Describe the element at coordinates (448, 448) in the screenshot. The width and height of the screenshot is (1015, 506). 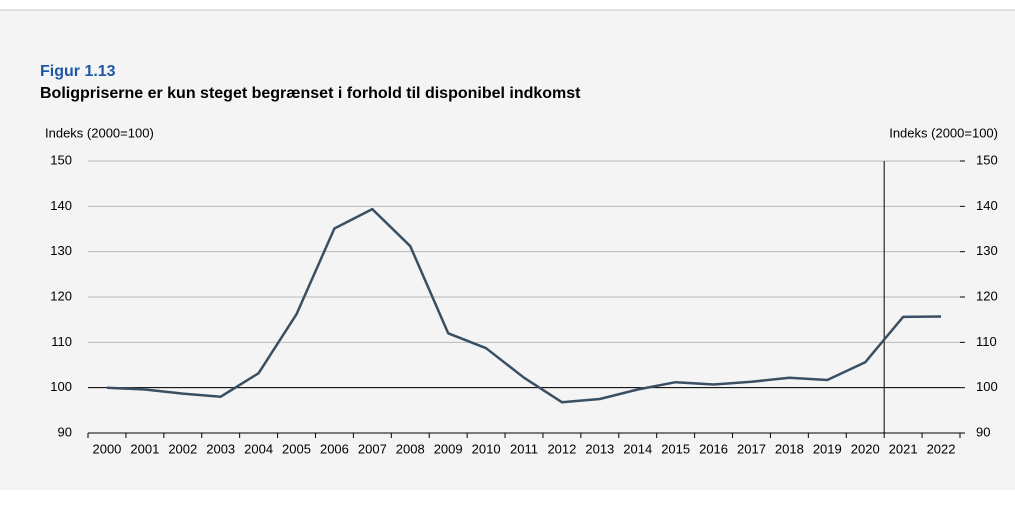
I see `x-tick-label: 2009` at that location.